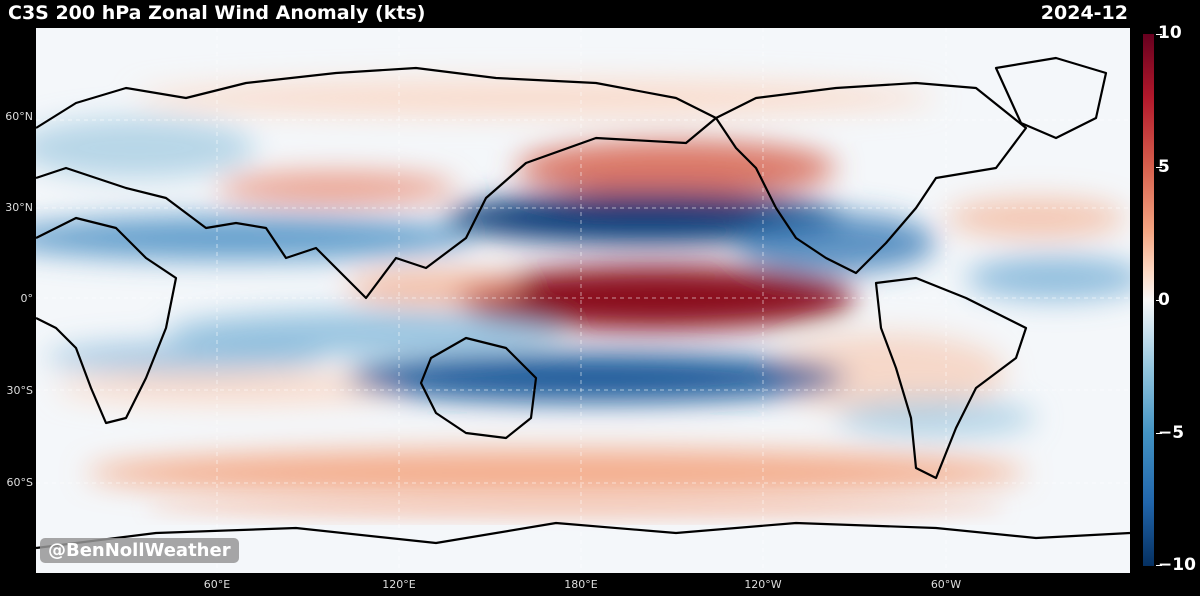  I want to click on colorbar-label-0: 0, so click(1164, 300).